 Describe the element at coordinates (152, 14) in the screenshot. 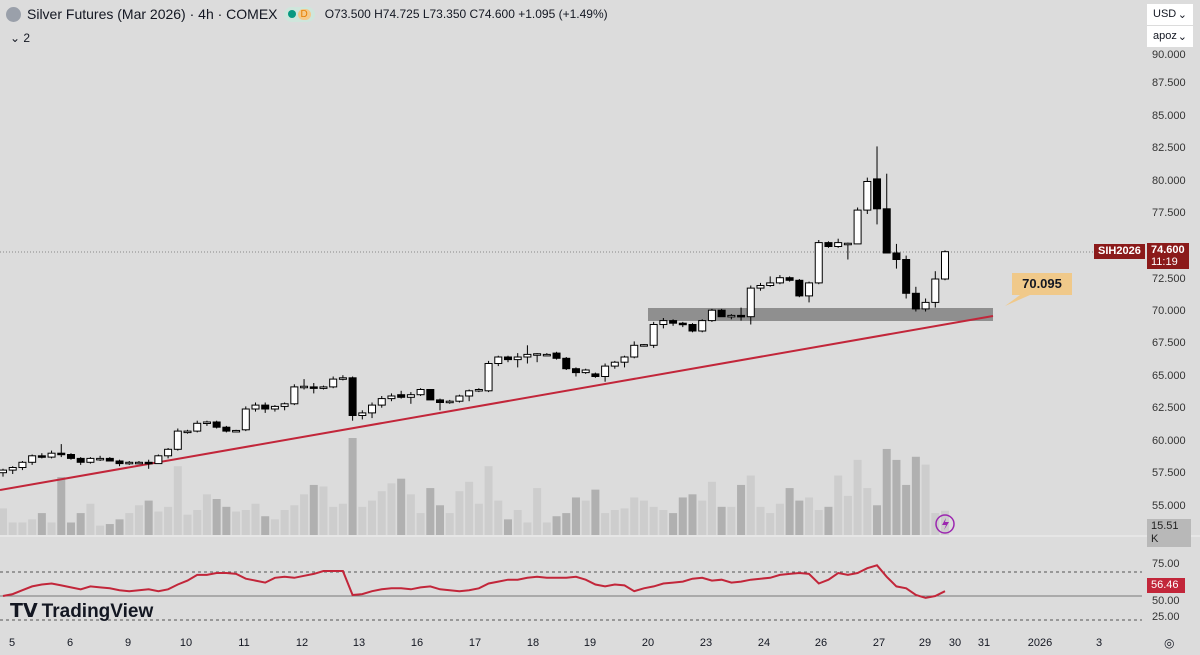

I see `symbol-title: Silver Futures (Mar 2026) · 4h · COMEX` at that location.